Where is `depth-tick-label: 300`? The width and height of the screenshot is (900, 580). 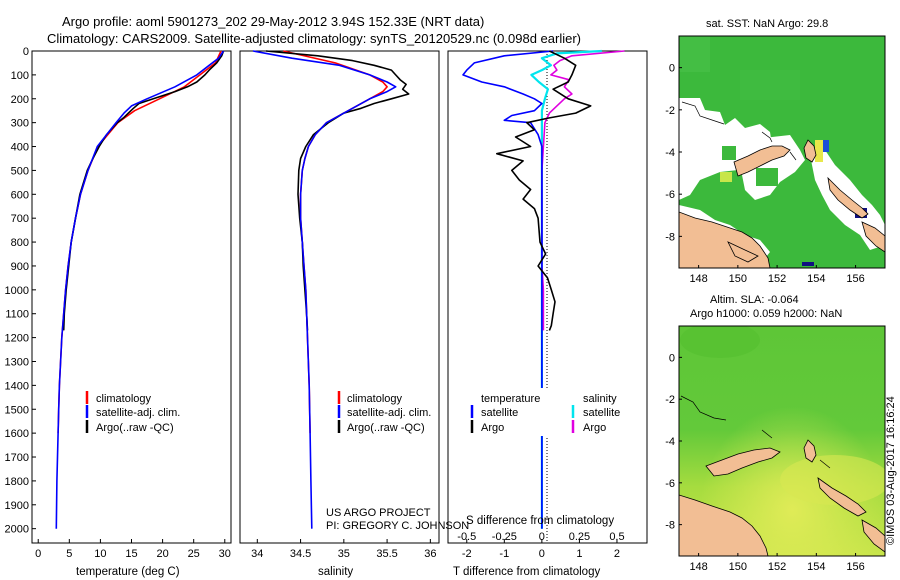
depth-tick-label: 300 is located at coordinates (20, 124).